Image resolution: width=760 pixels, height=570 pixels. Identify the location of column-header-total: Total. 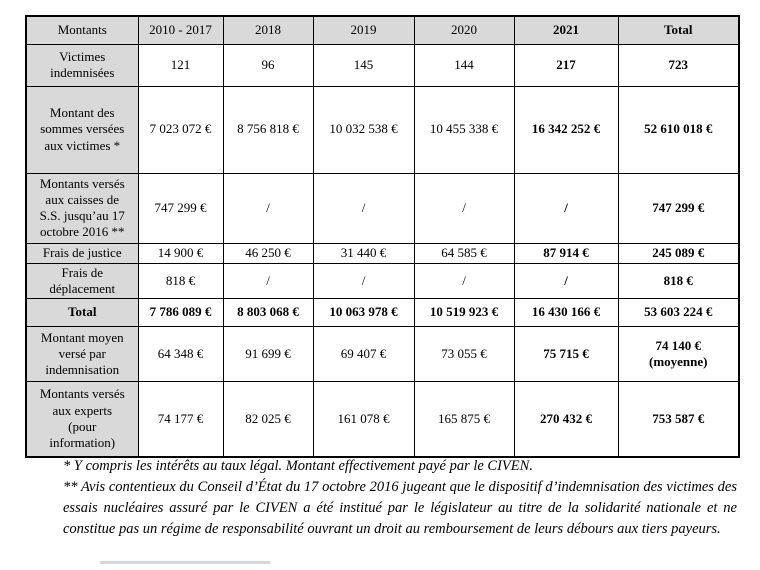
(678, 30).